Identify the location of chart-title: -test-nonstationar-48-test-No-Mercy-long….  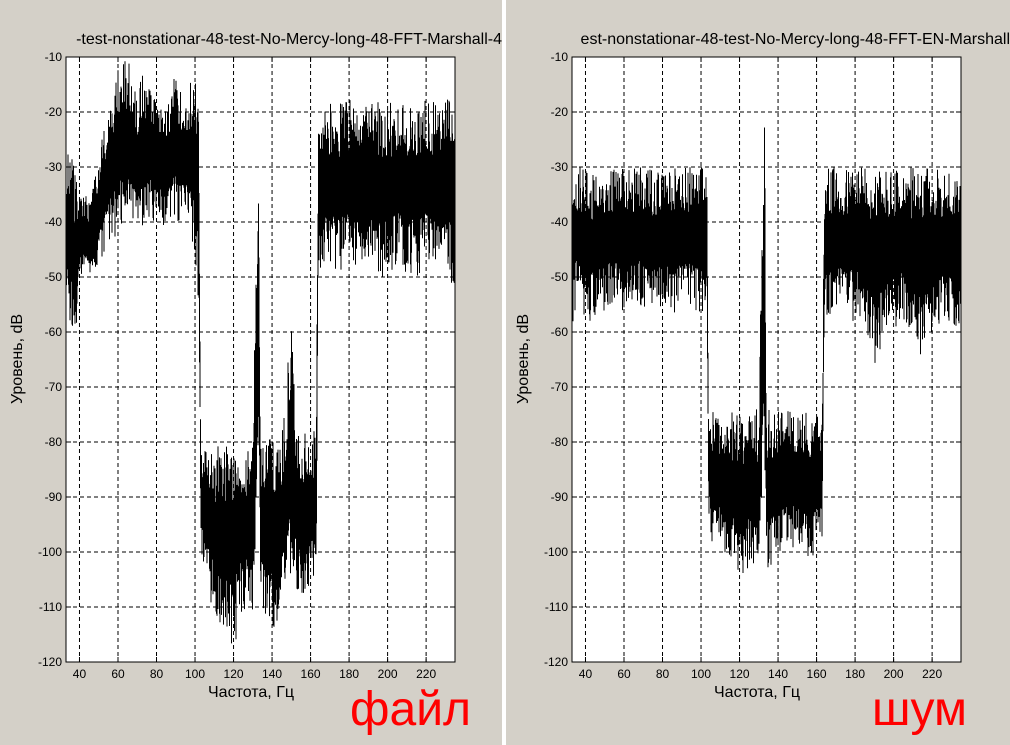
(289, 39).